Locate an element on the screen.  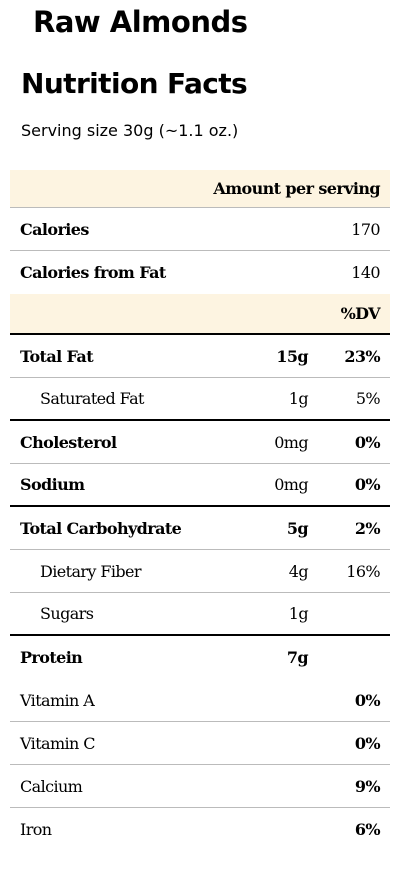
vitamin-label: Vitamin A is located at coordinates (57, 700).